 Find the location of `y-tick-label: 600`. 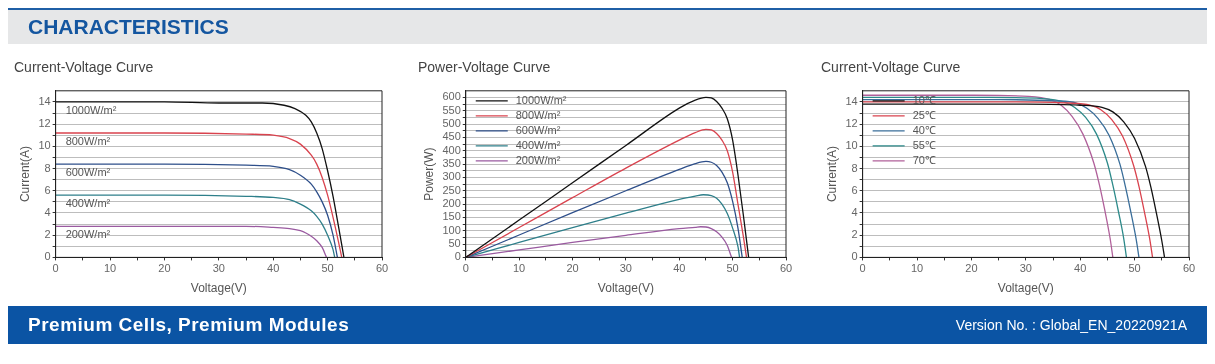

y-tick-label: 600 is located at coordinates (451, 96).